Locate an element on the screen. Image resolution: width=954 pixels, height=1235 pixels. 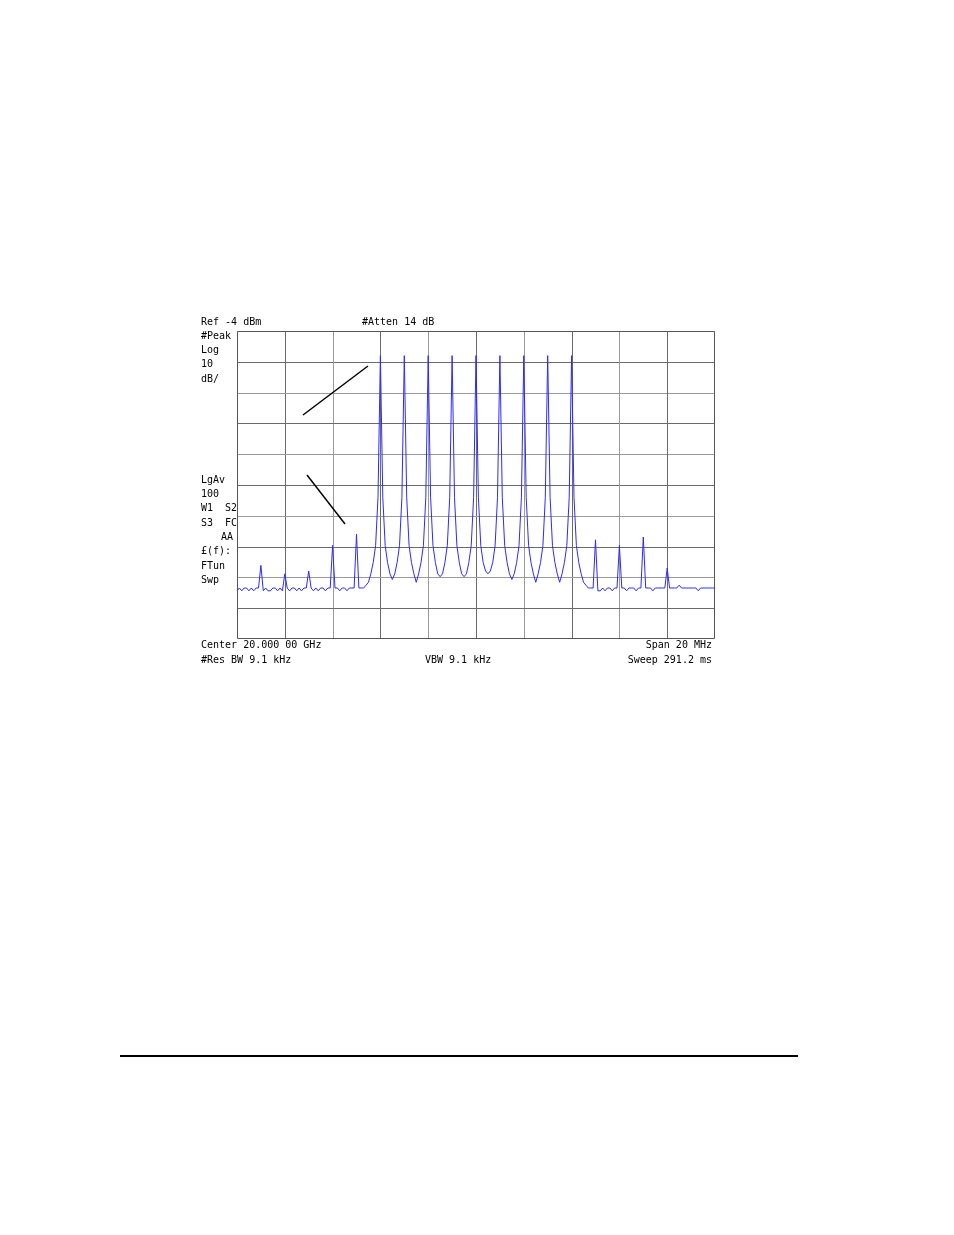
annotation: S3 FC is located at coordinates (219, 523).